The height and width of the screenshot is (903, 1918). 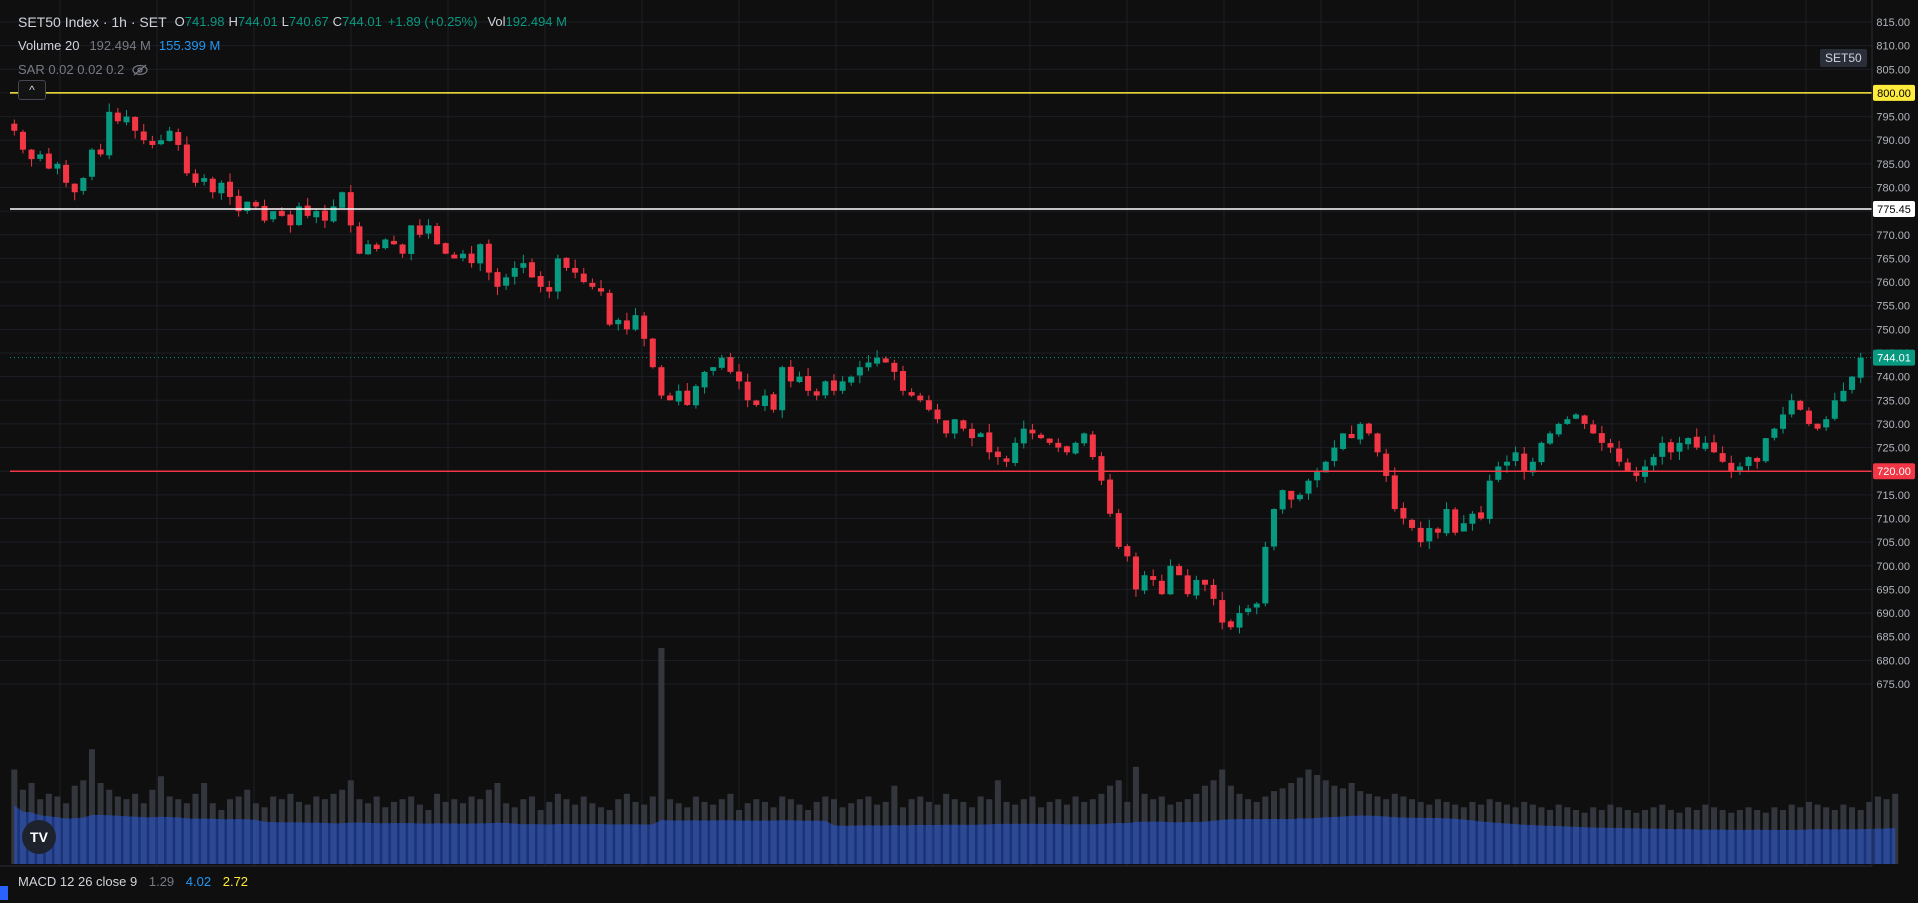 What do you see at coordinates (4, 893) in the screenshot?
I see `pane-scroll-handle` at bounding box center [4, 893].